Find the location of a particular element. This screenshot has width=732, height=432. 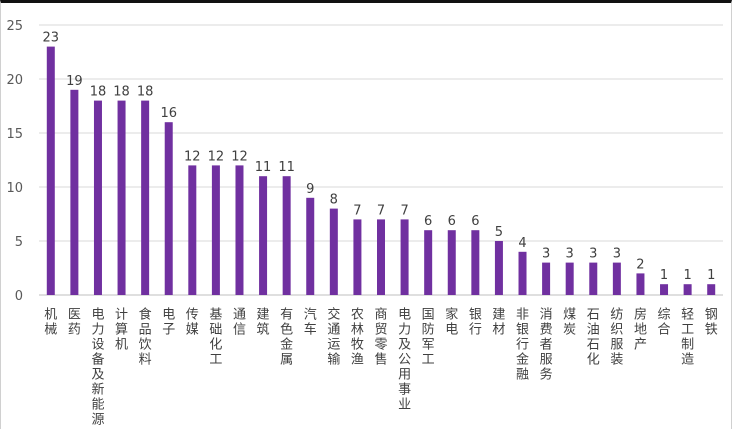

x-tick-label: 计算机 is located at coordinates (121, 330).